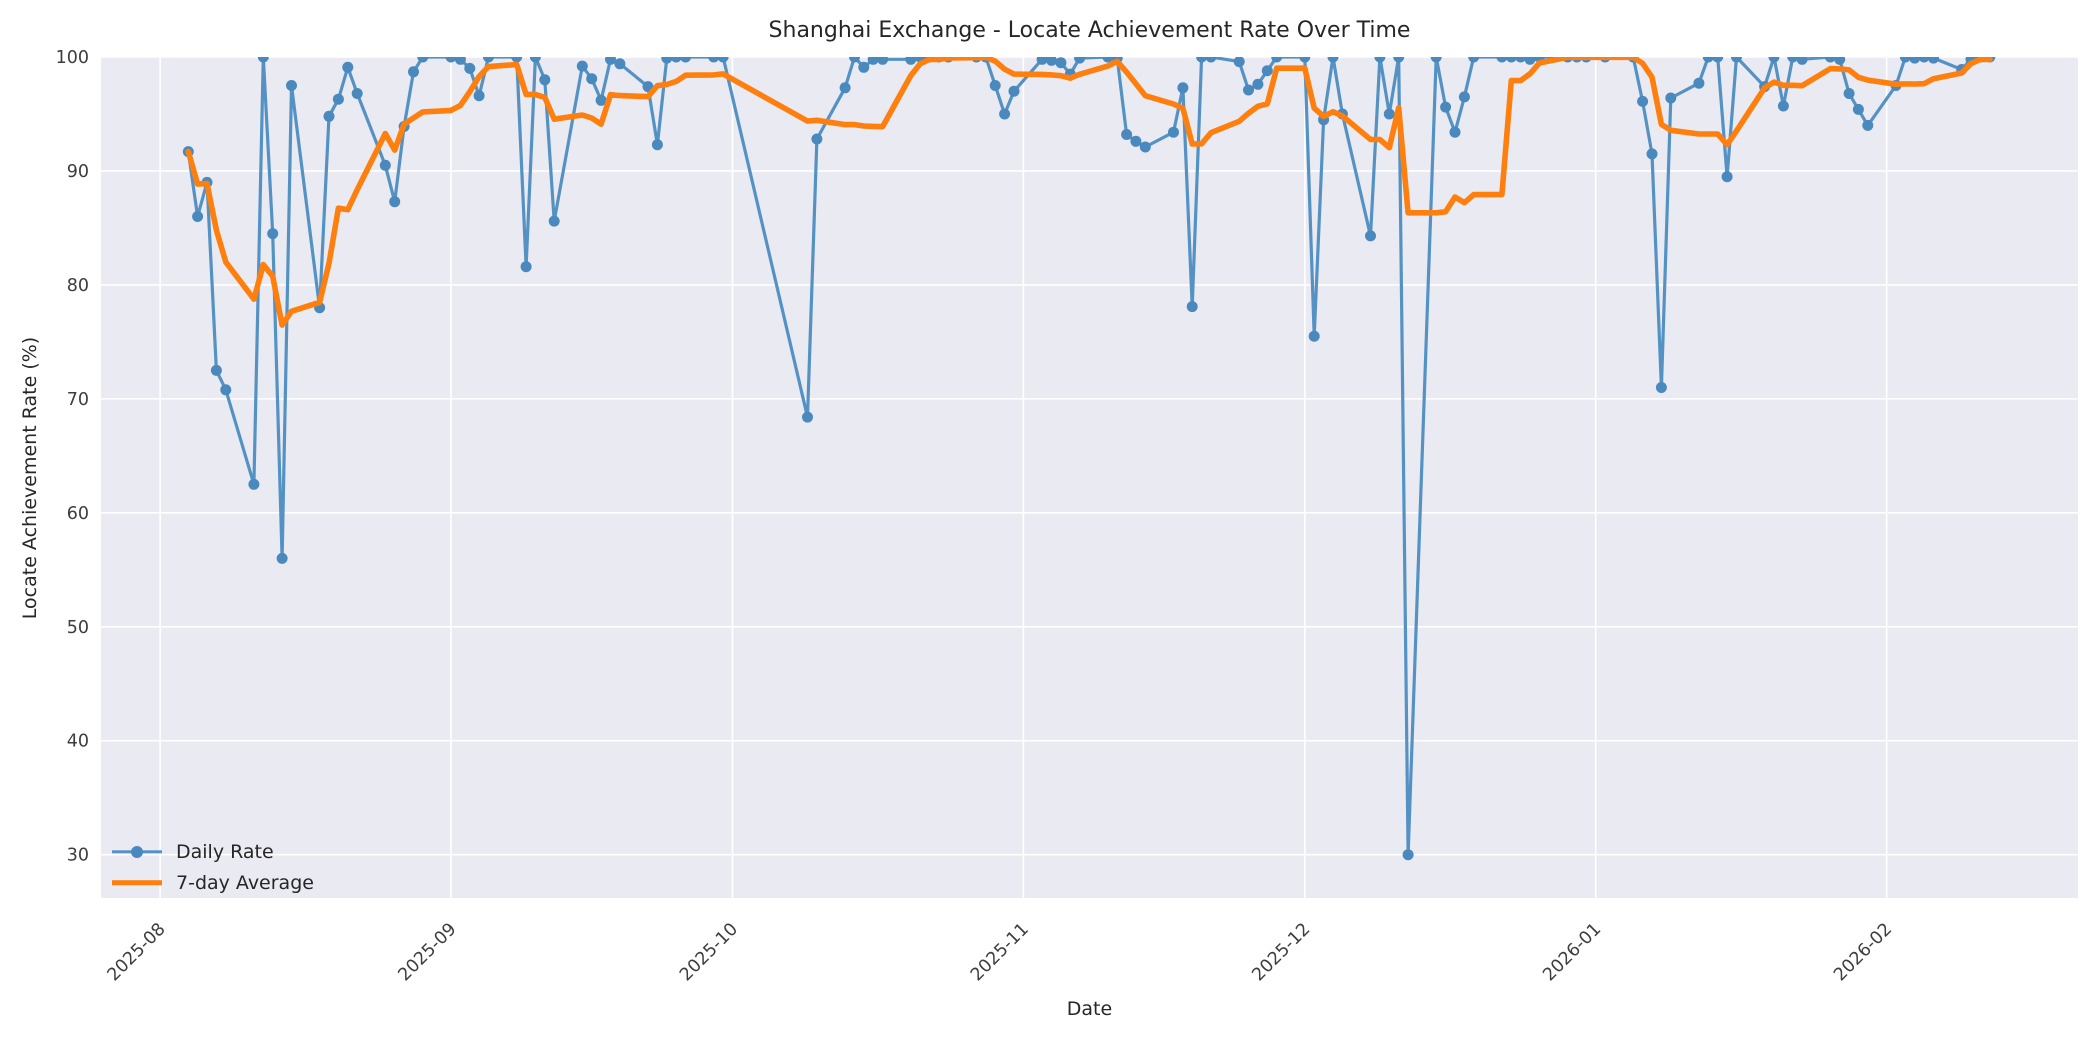 This screenshot has height=1050, width=2100. What do you see at coordinates (137, 883) in the screenshot?
I see `average-swatch-icon` at bounding box center [137, 883].